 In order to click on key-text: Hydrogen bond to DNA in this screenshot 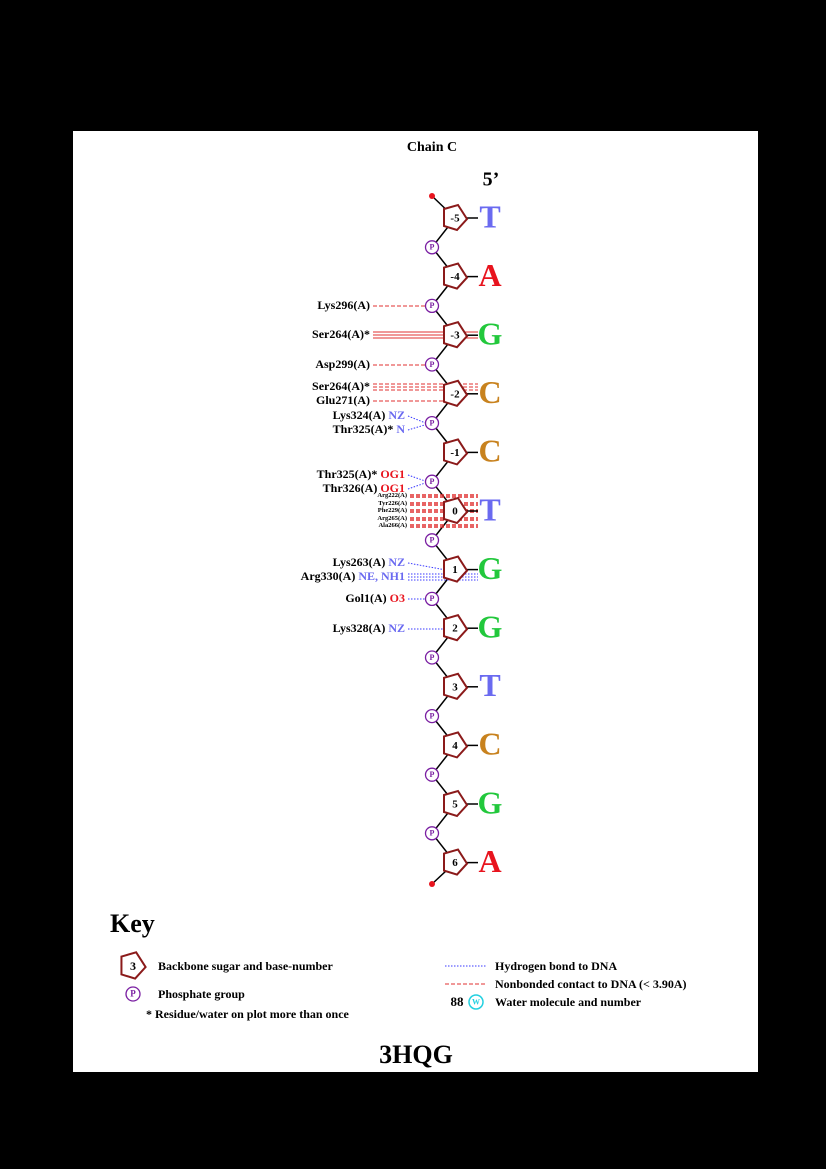, I will do `click(556, 966)`.